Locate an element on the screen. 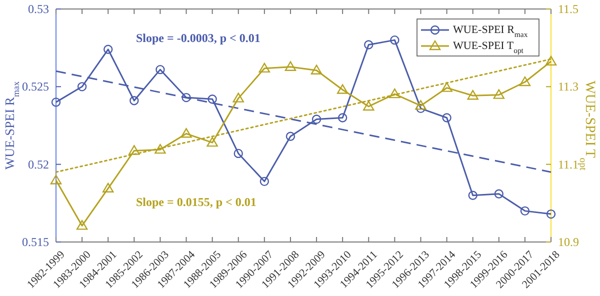  y-tick-label: 0.52 is located at coordinates (38, 164).